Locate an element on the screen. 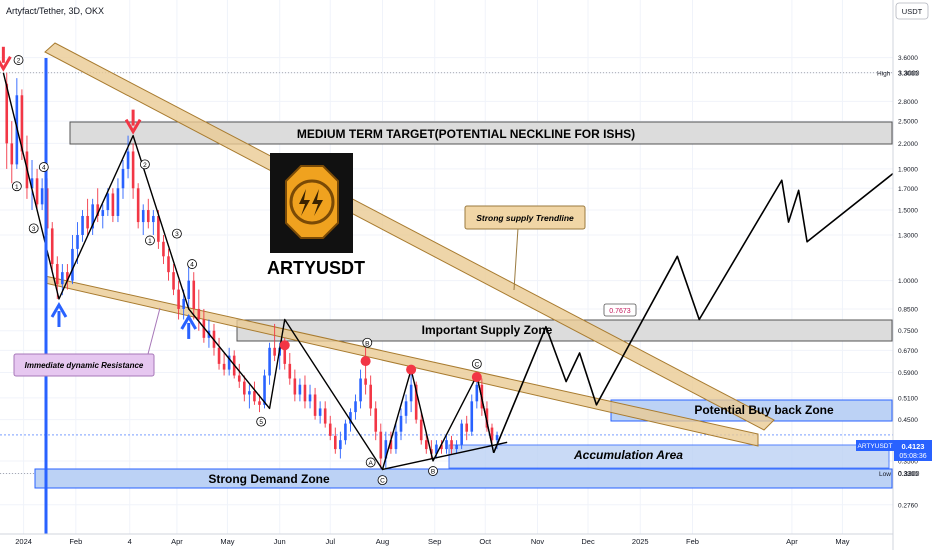  supply-zone-label: Important Supply Zone is located at coordinates (487, 330).